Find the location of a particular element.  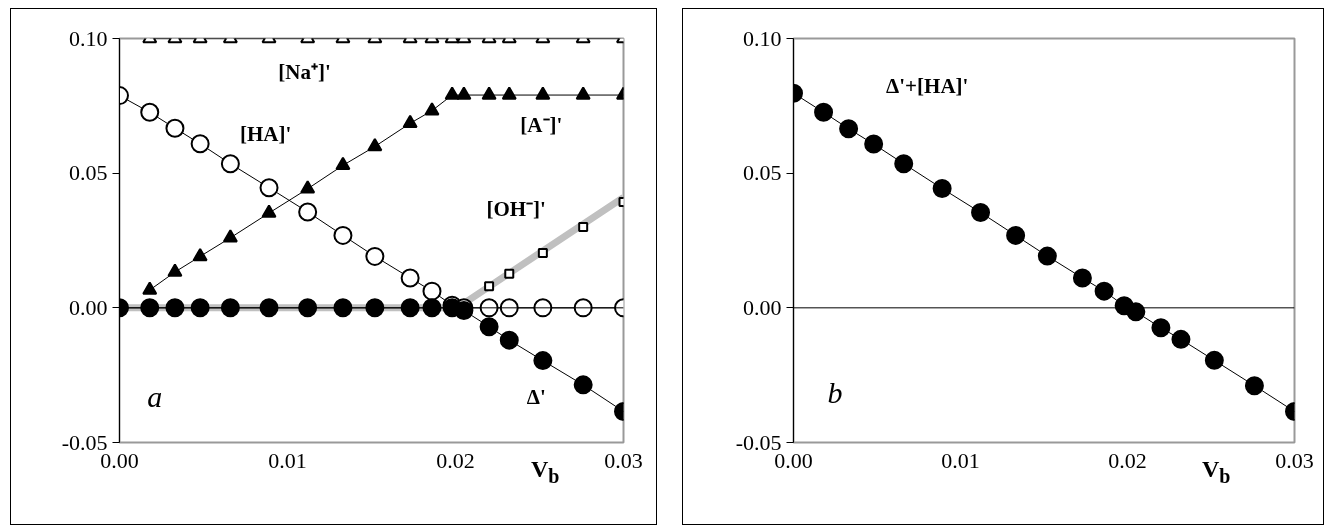

annotation: b is located at coordinates (835, 393).